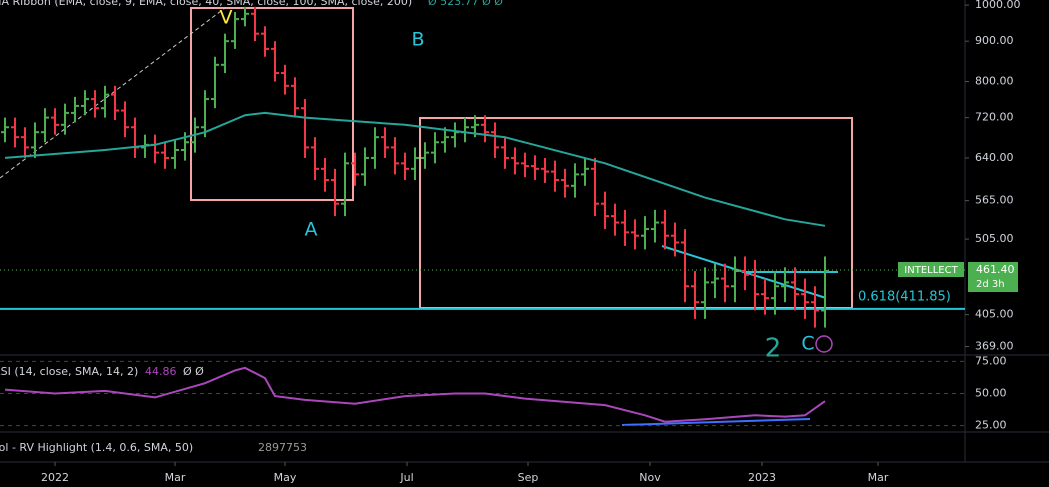 The image size is (1049, 487). What do you see at coordinates (904, 296) in the screenshot?
I see `fib-label: 0.618(411.85)` at bounding box center [904, 296].